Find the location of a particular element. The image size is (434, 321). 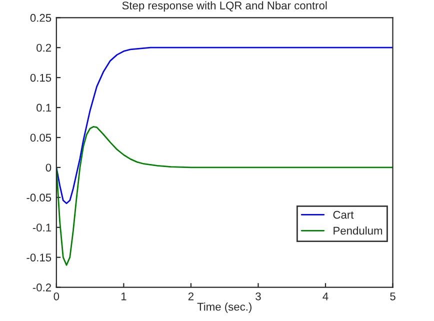

y-tick-label: -0.15 is located at coordinates (39, 258).